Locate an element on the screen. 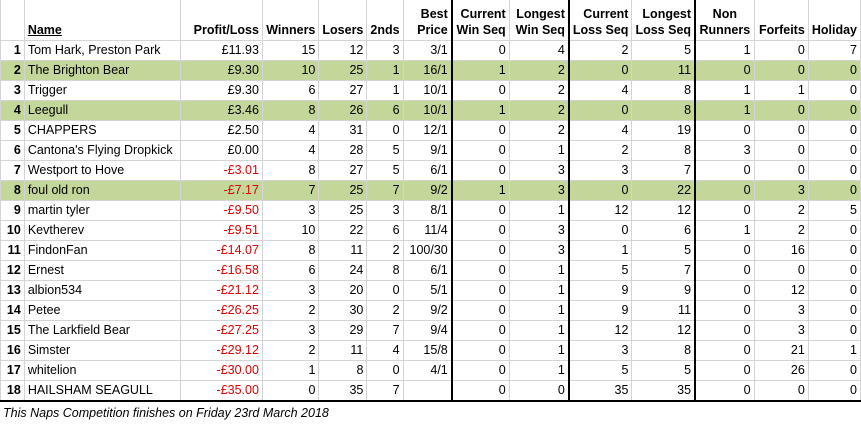  cell-profit-loss: £0.00 is located at coordinates (221, 150).